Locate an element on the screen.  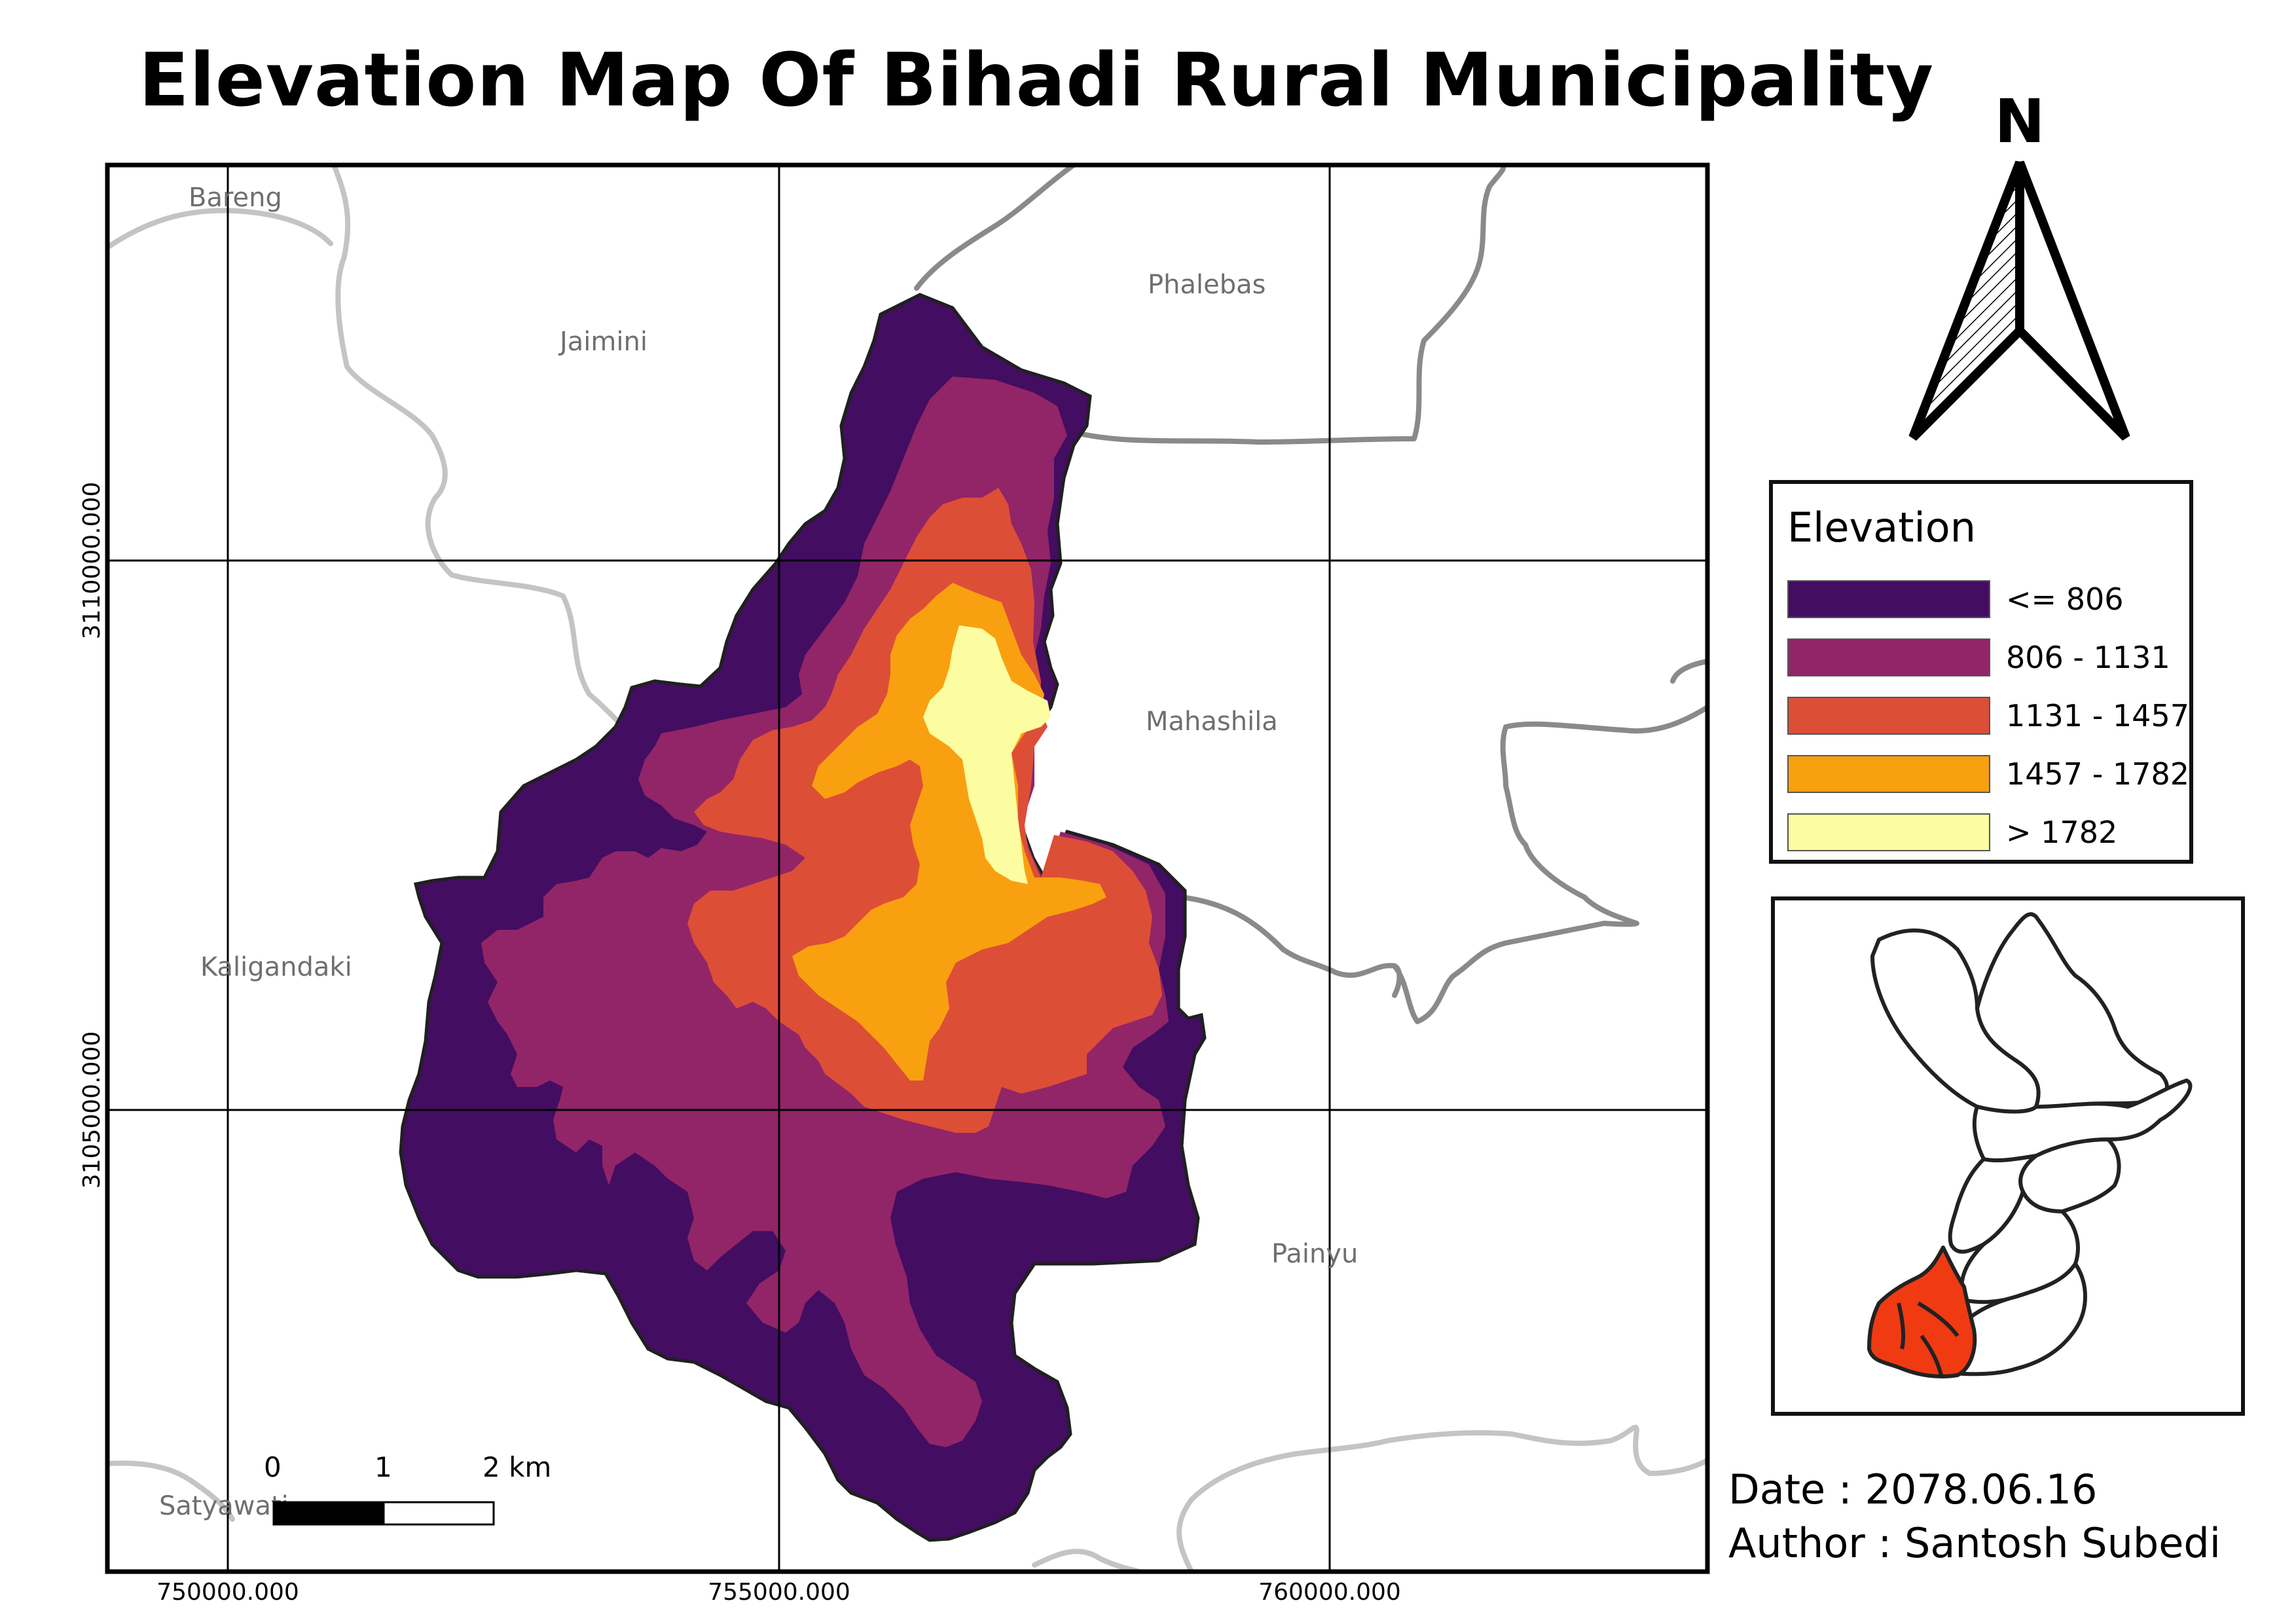
place-label-bareng: Bareng is located at coordinates (235, 198).